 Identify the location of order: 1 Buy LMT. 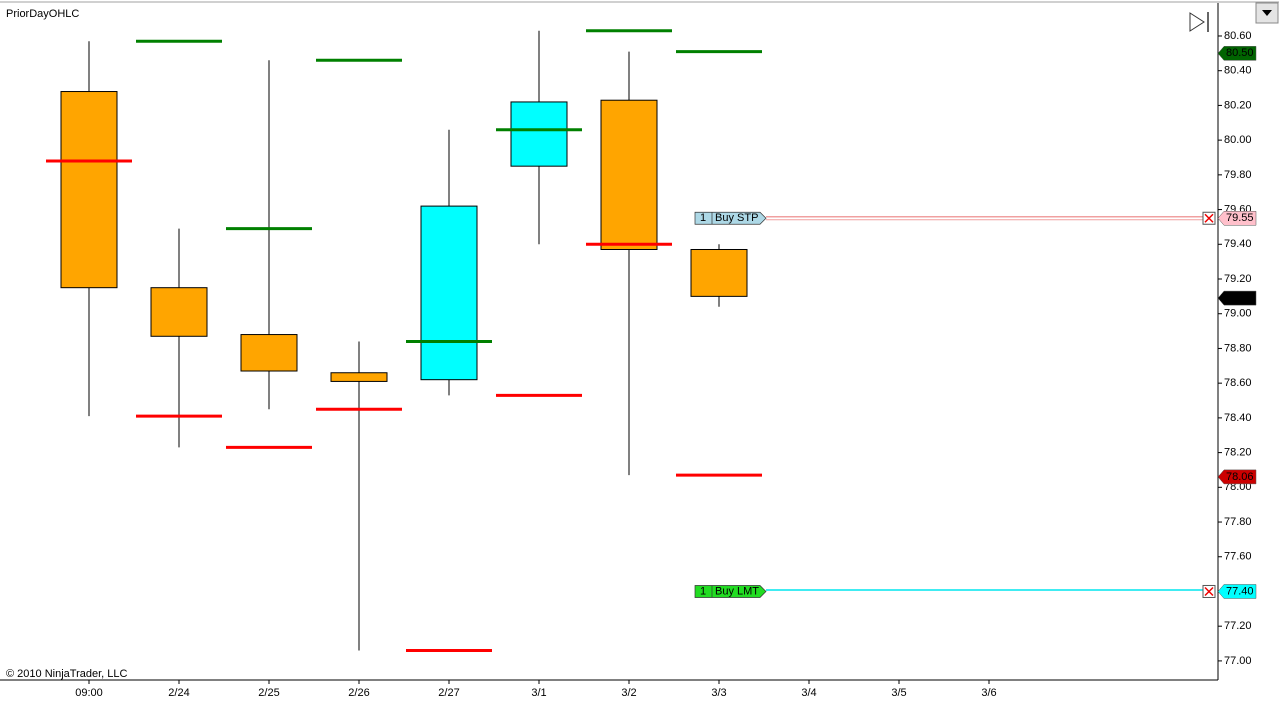
(955, 591).